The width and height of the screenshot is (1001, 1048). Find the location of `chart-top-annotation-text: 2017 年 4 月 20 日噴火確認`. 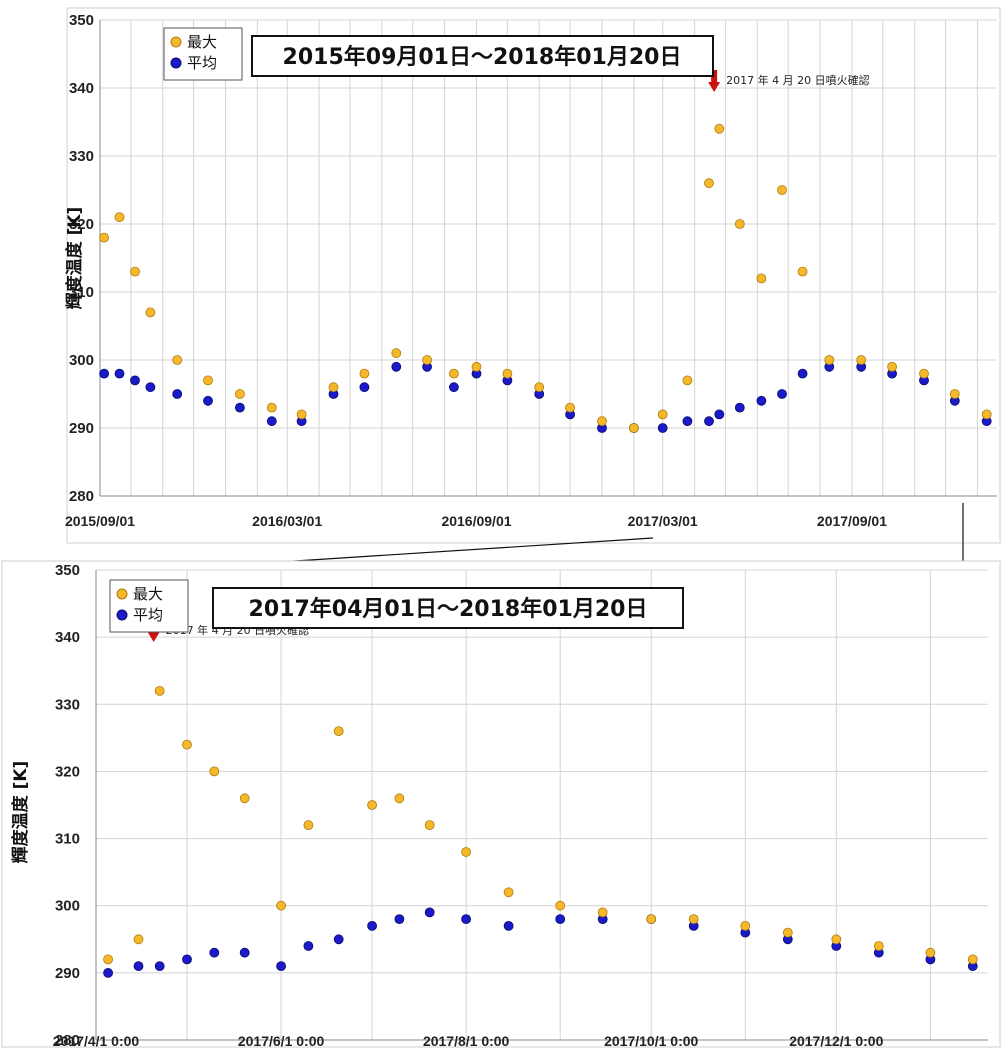

chart-top-annotation-text: 2017 年 4 月 20 日噴火確認 is located at coordinates (797, 80).